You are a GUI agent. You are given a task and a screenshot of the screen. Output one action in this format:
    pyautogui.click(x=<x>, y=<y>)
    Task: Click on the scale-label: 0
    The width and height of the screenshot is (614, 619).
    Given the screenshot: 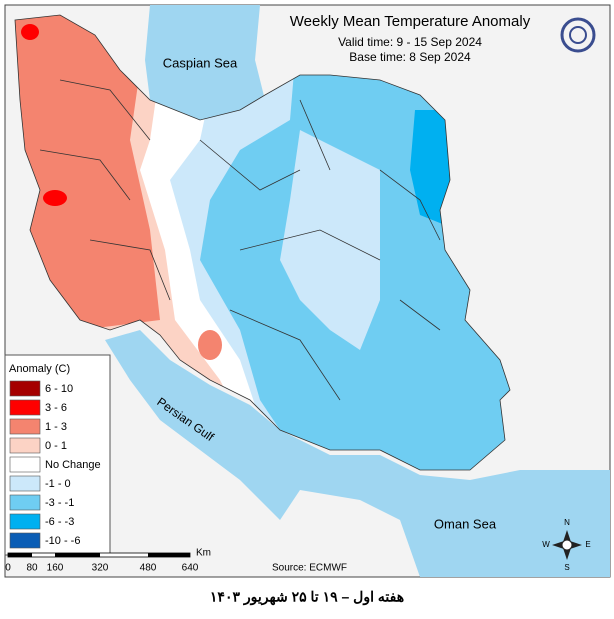 What is the action you would take?
    pyautogui.click(x=8, y=568)
    